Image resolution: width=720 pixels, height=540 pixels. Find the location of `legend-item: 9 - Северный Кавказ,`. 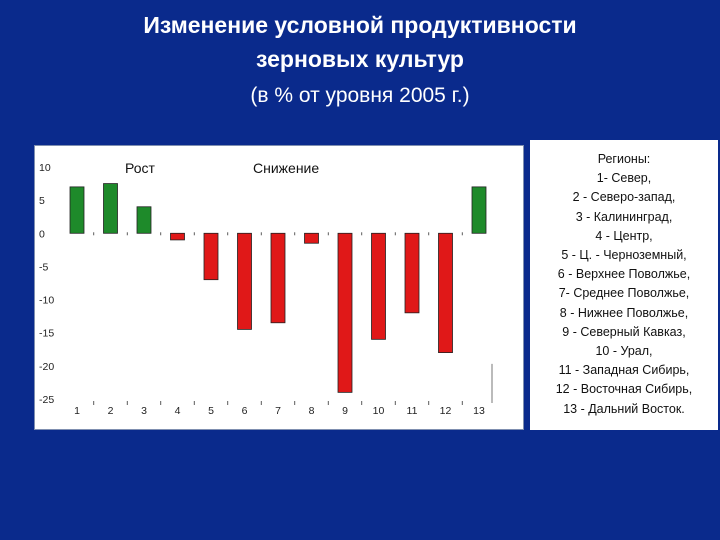

legend-item: 9 - Северный Кавказ, is located at coordinates (624, 331).